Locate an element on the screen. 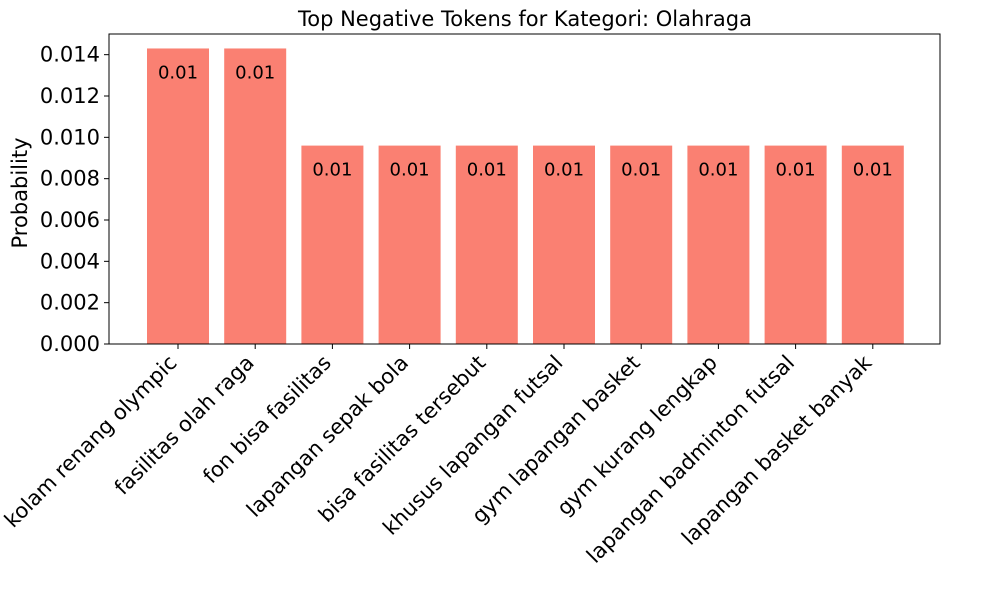 The image size is (985, 594). x-tick-label: fon bisa fasilitas is located at coordinates (267, 420).